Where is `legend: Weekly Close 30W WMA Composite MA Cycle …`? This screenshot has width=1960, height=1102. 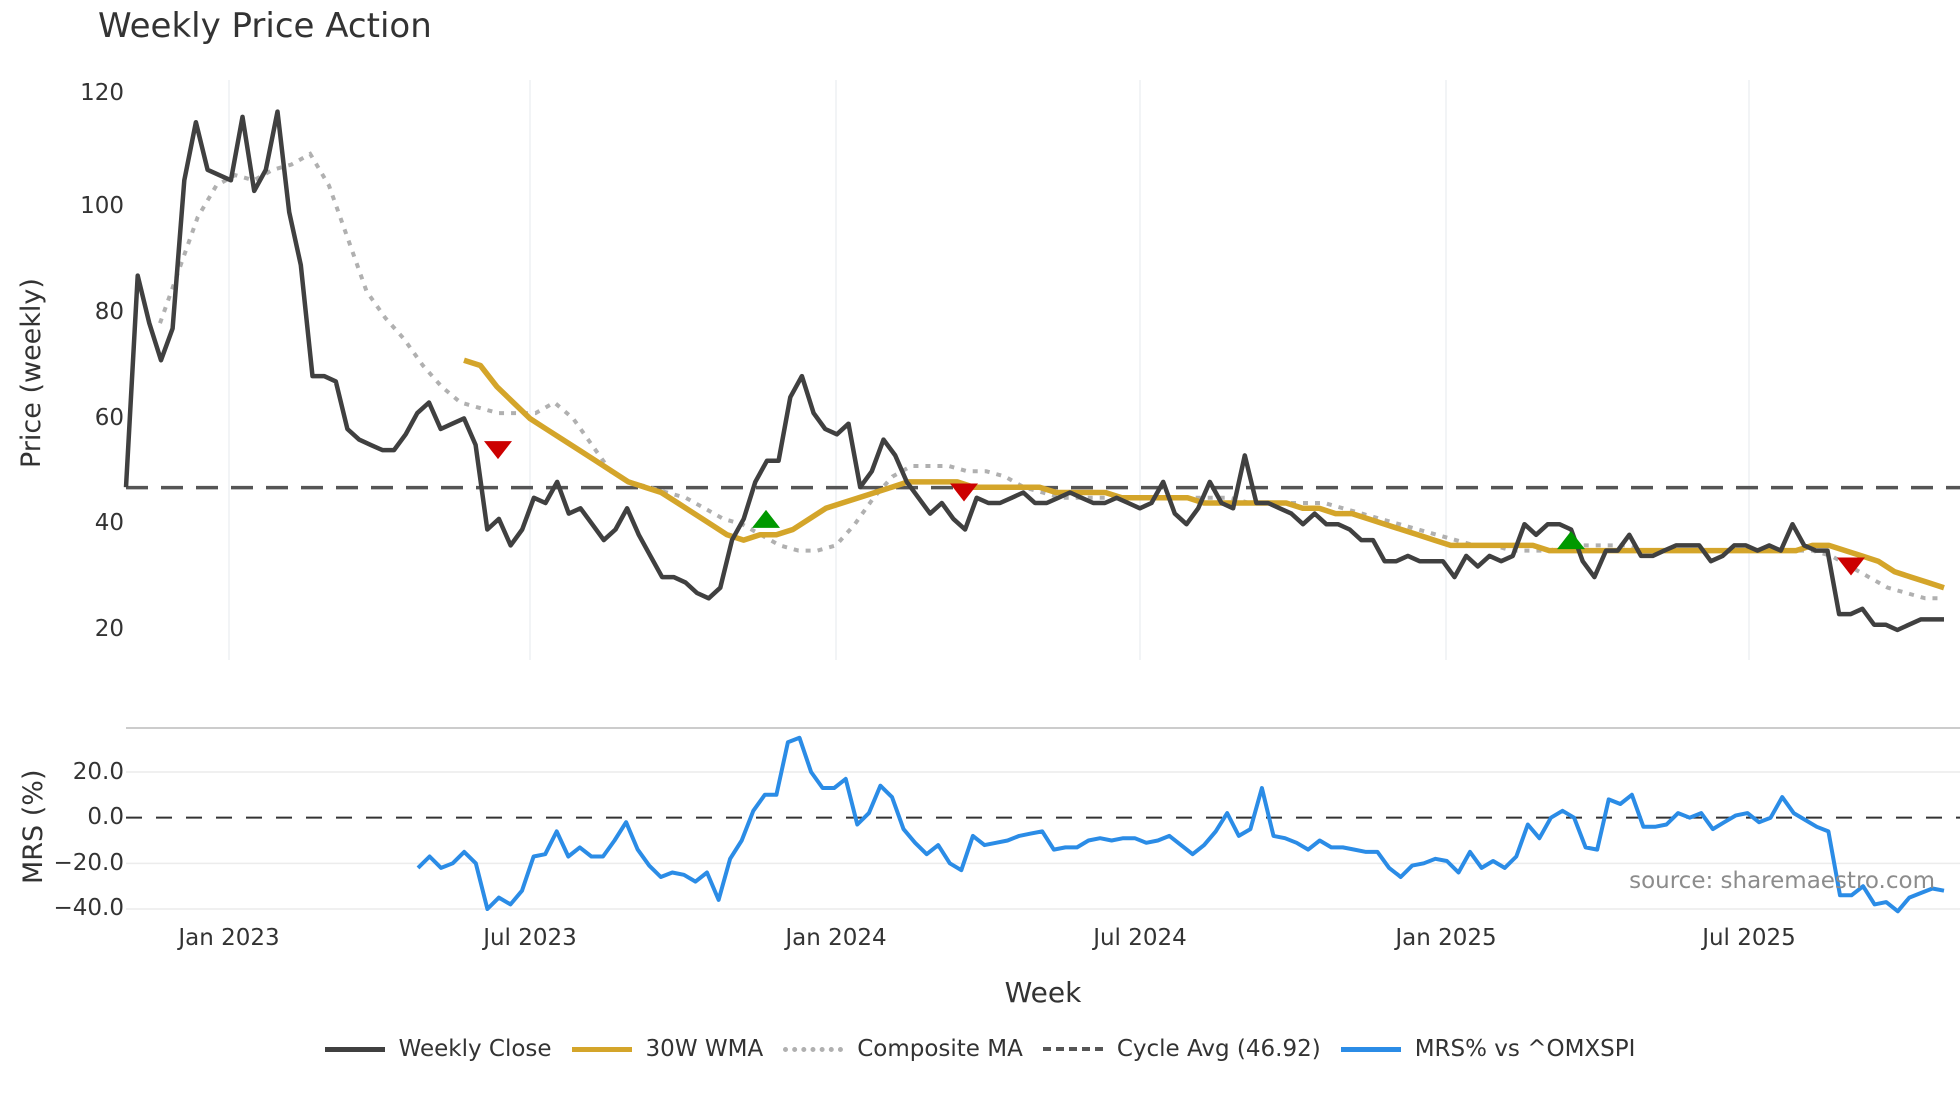
legend: Weekly Close 30W WMA Composite MA Cycle … is located at coordinates (980, 1049).